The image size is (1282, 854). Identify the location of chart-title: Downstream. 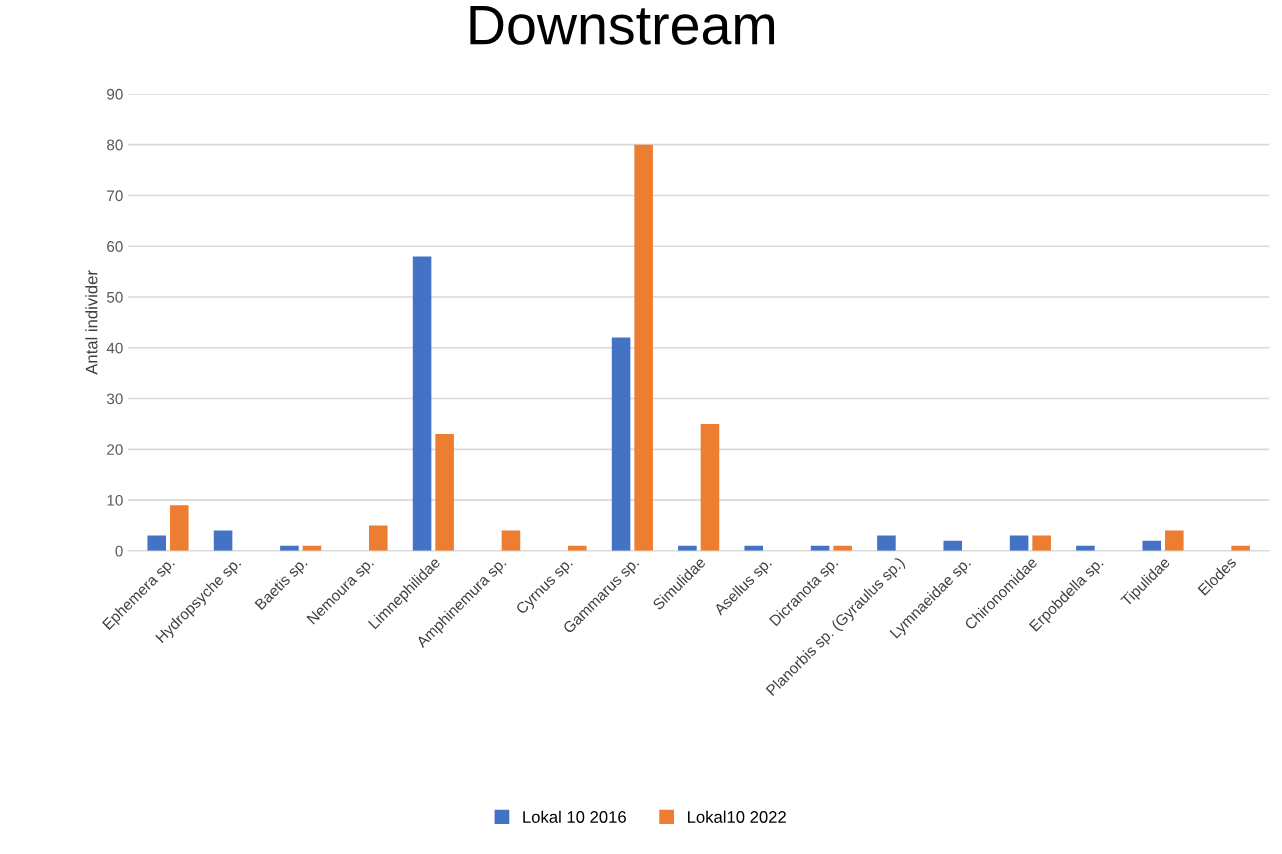
(622, 25).